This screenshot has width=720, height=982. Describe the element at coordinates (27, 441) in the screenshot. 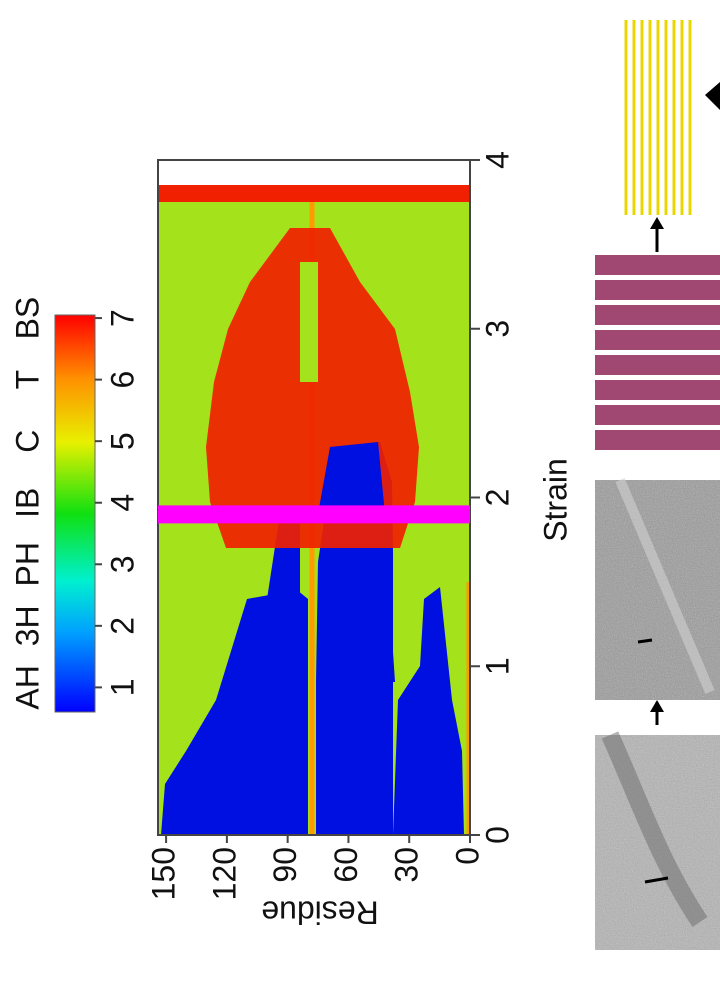

I see `colorbar-category-label: C` at that location.